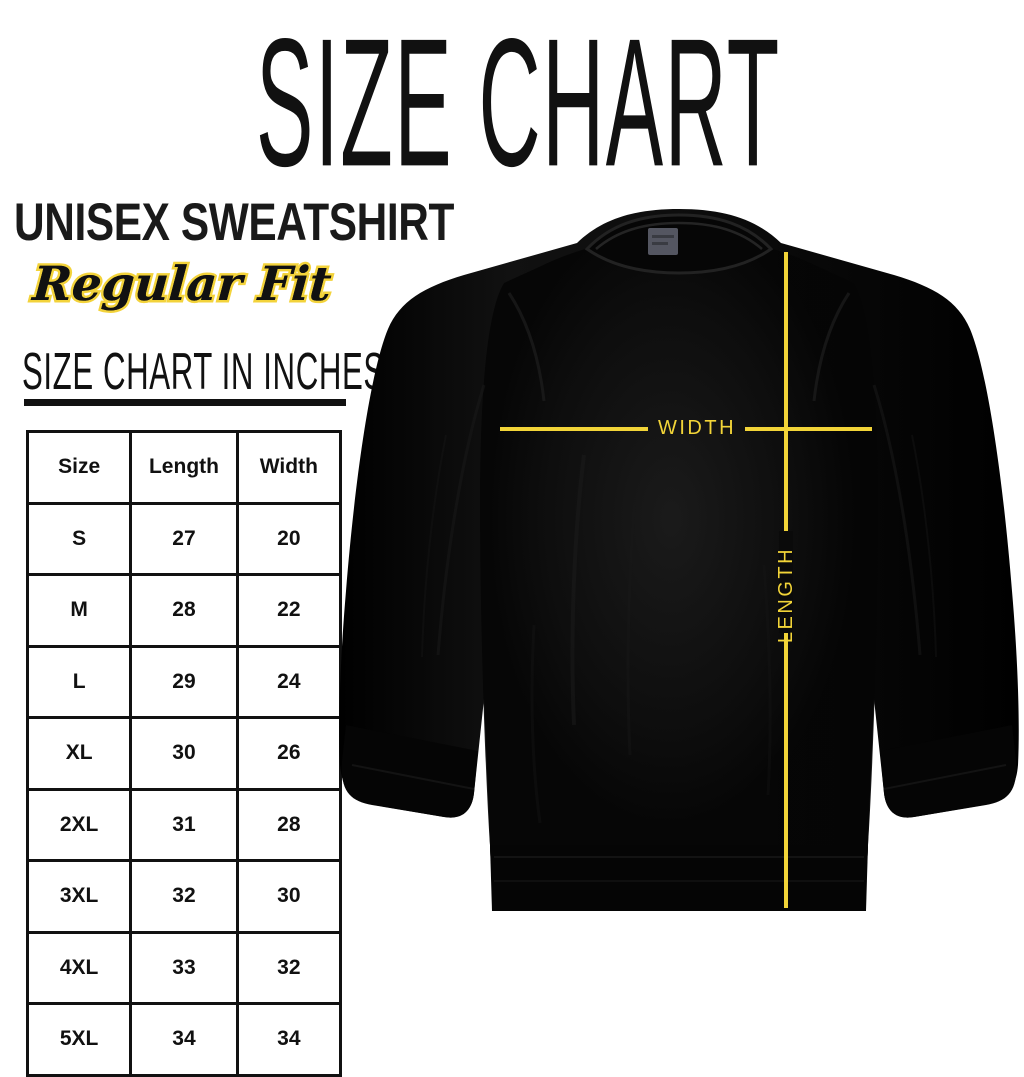 This screenshot has height=1077, width=1024. I want to click on cell-length: 28, so click(184, 610).